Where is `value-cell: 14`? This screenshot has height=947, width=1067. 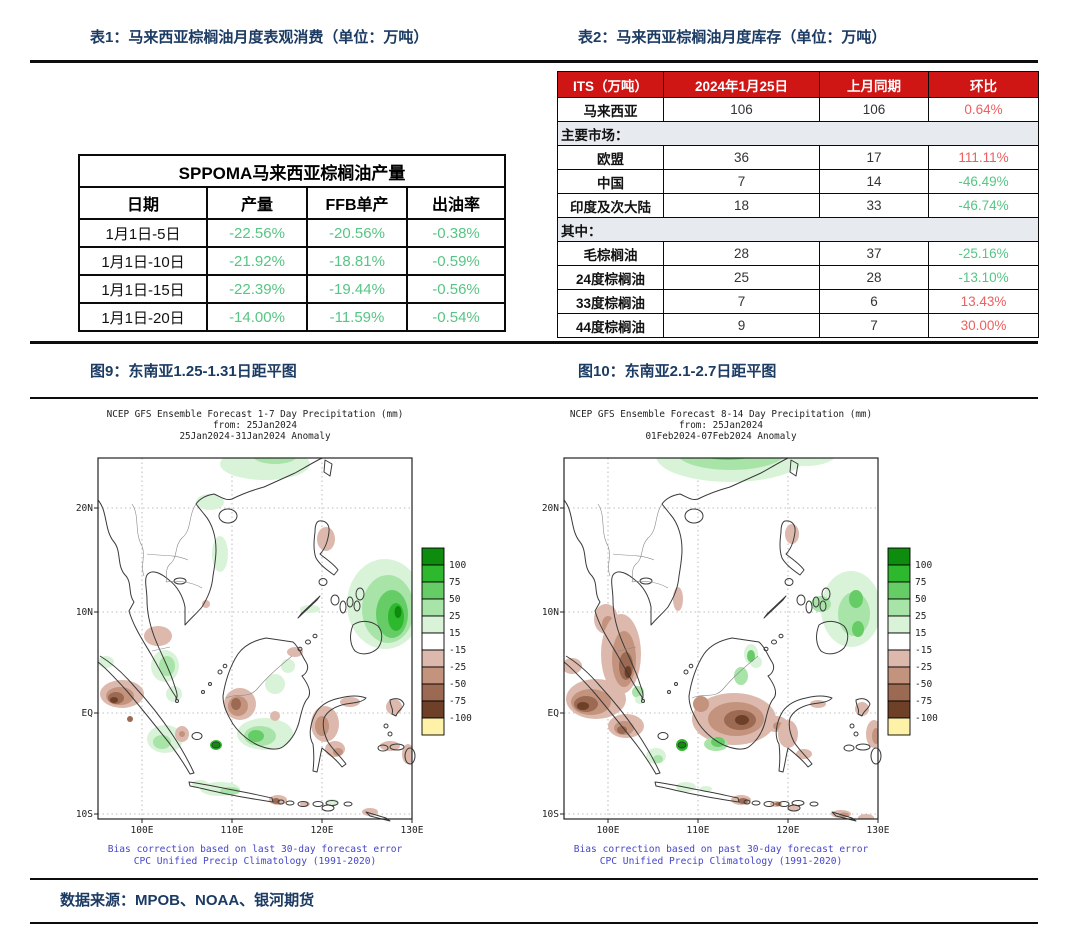 value-cell: 14 is located at coordinates (874, 181).